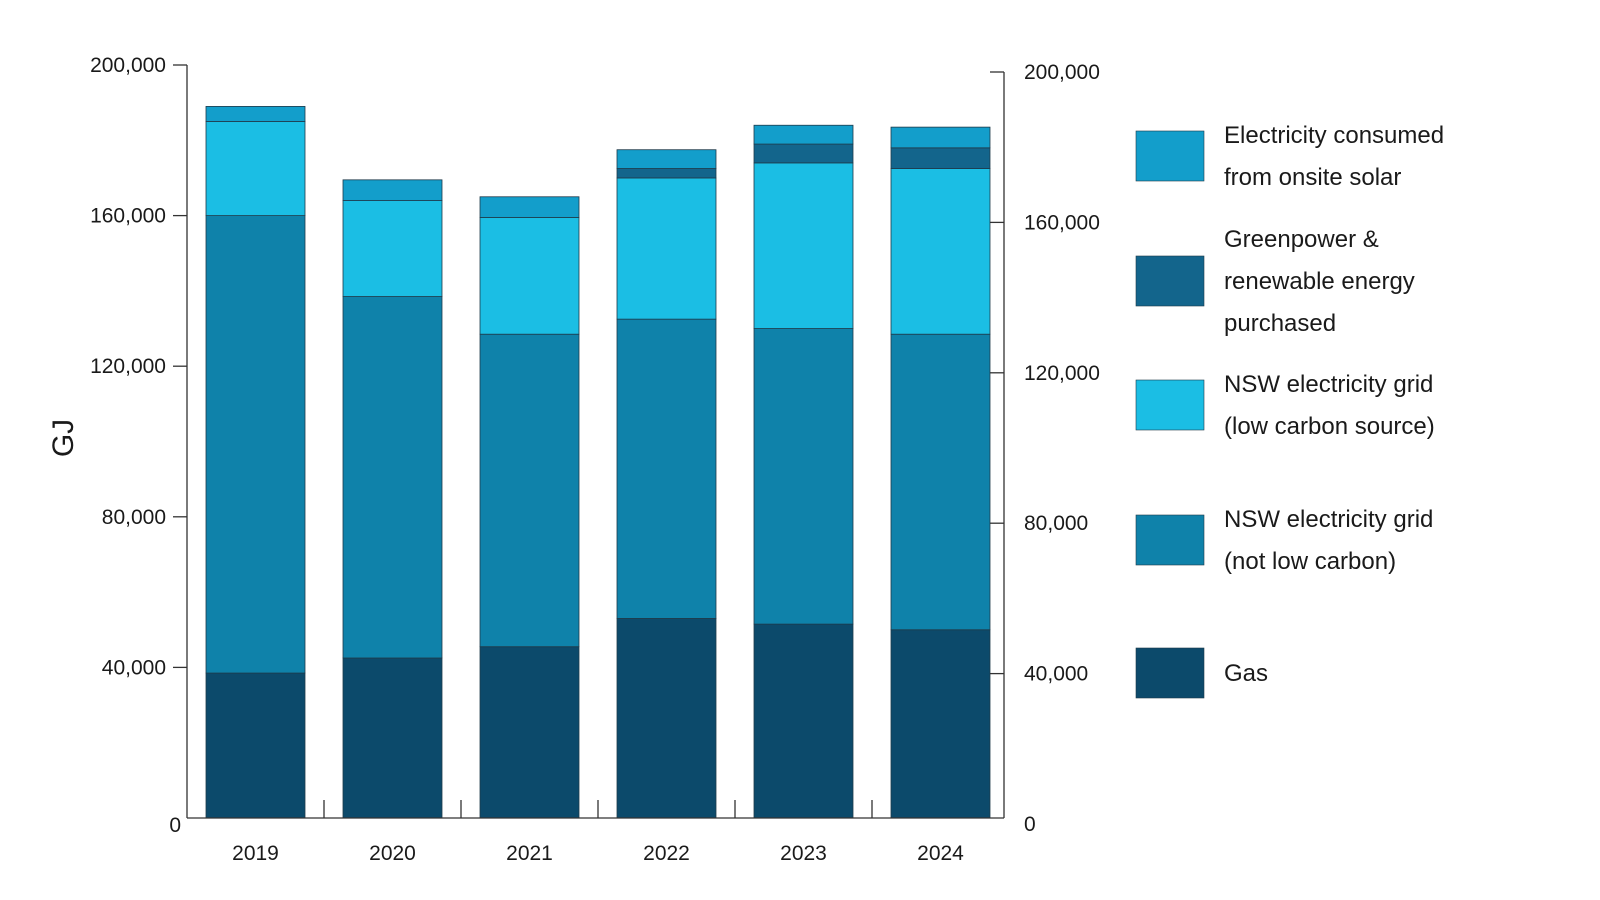 The width and height of the screenshot is (1600, 900). Describe the element at coordinates (529, 853) in the screenshot. I see `x-tick-label-2021: 2021` at that location.